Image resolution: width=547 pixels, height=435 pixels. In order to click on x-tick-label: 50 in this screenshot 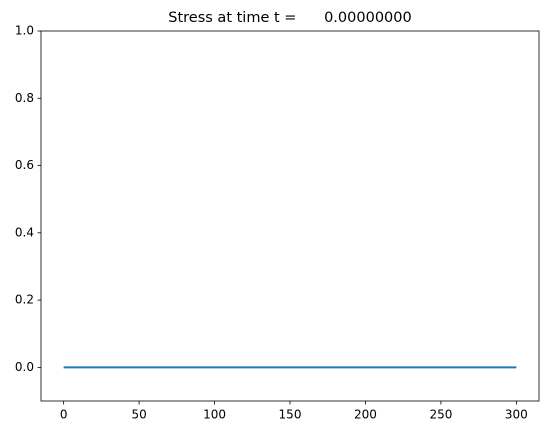, I will do `click(138, 415)`.